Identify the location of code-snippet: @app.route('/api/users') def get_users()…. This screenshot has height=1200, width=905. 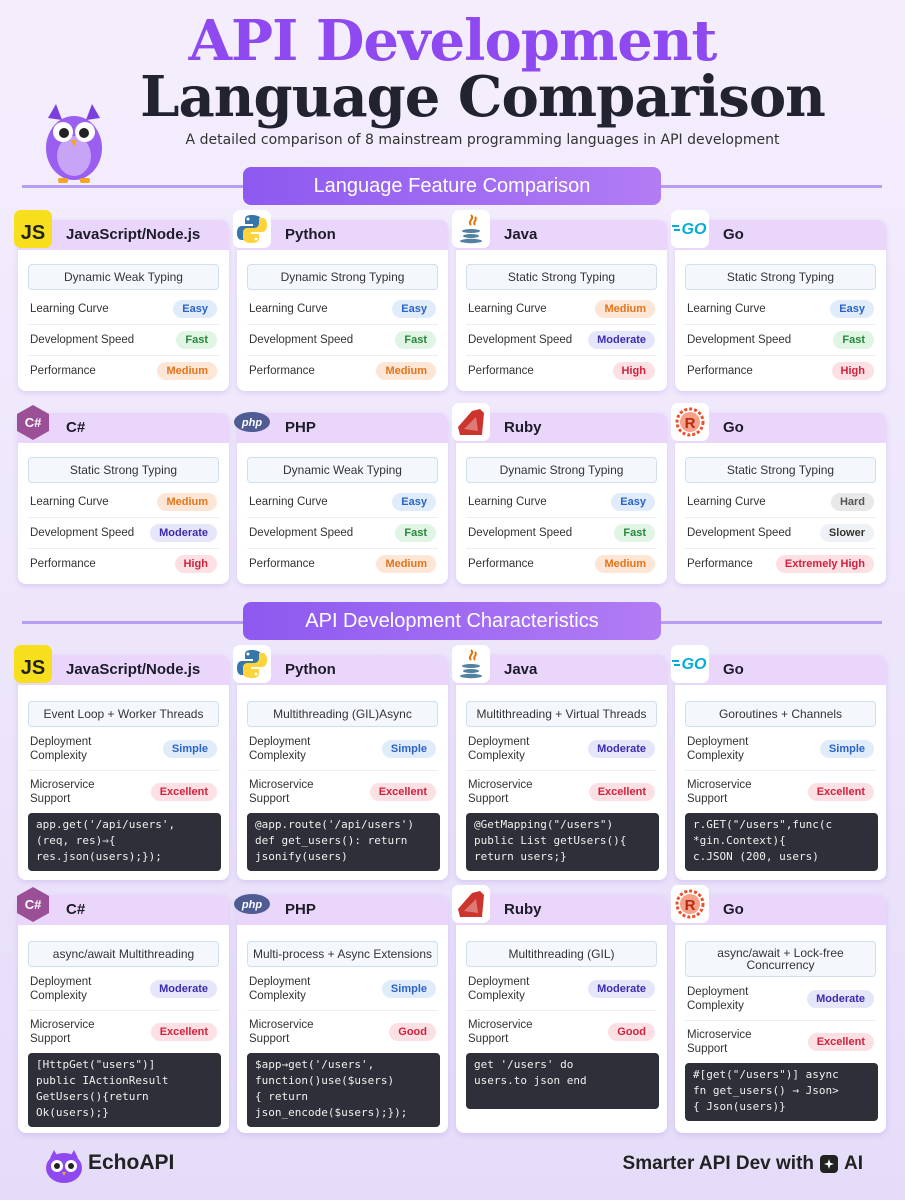
(343, 842).